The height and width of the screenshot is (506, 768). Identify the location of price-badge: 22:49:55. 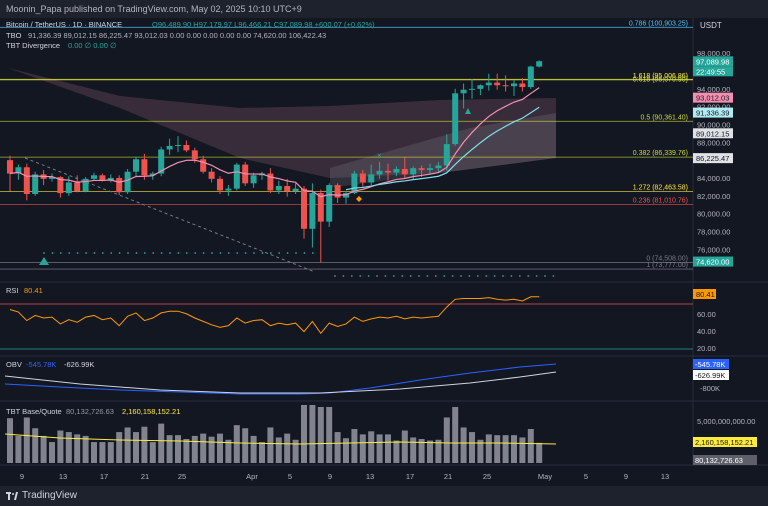
(710, 71).